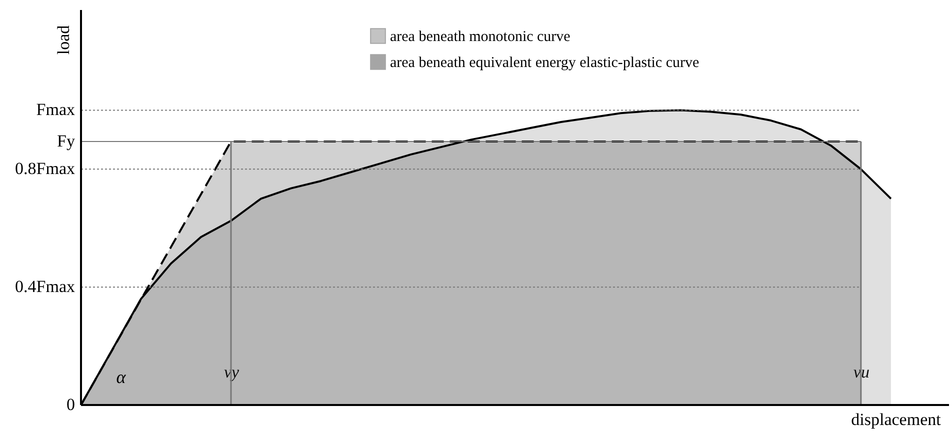 This screenshot has width=952, height=432. I want to click on x-tick-label: vu, so click(861, 372).